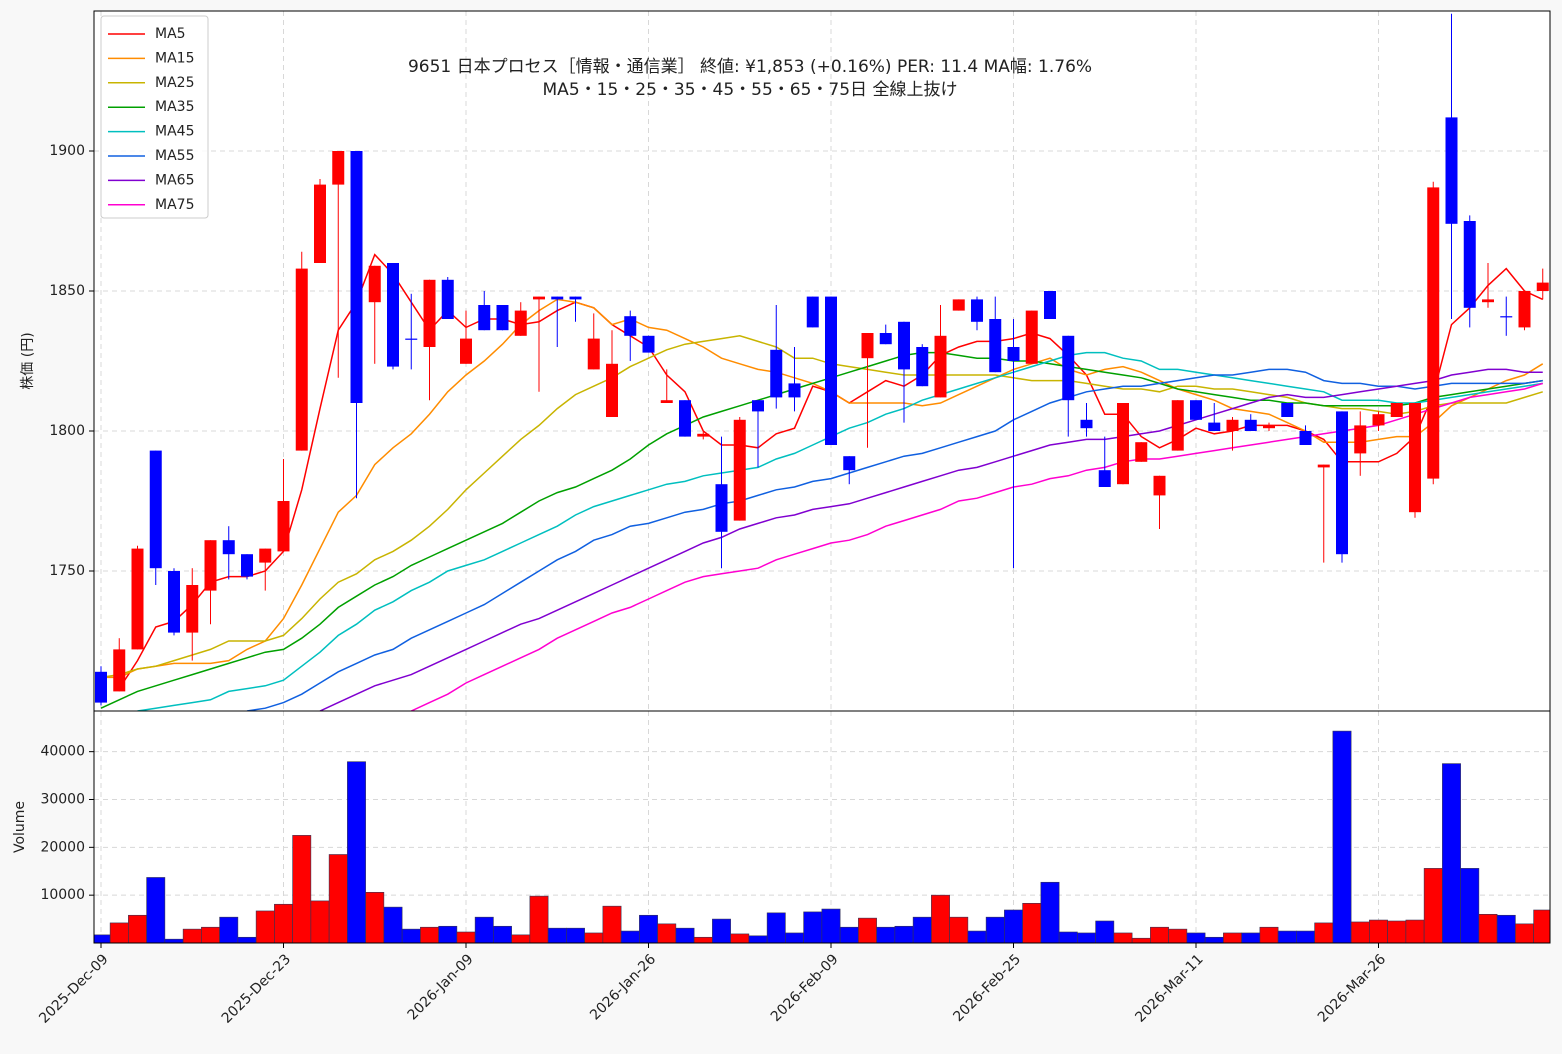 The width and height of the screenshot is (1562, 1054). What do you see at coordinates (174, 205) in the screenshot?
I see `legend-label: MA75` at bounding box center [174, 205].